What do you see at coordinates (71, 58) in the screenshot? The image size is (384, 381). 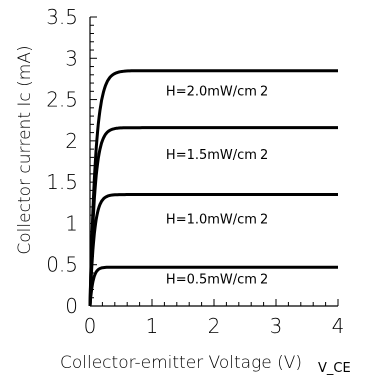 I see `y-tick-label: 3` at bounding box center [71, 58].